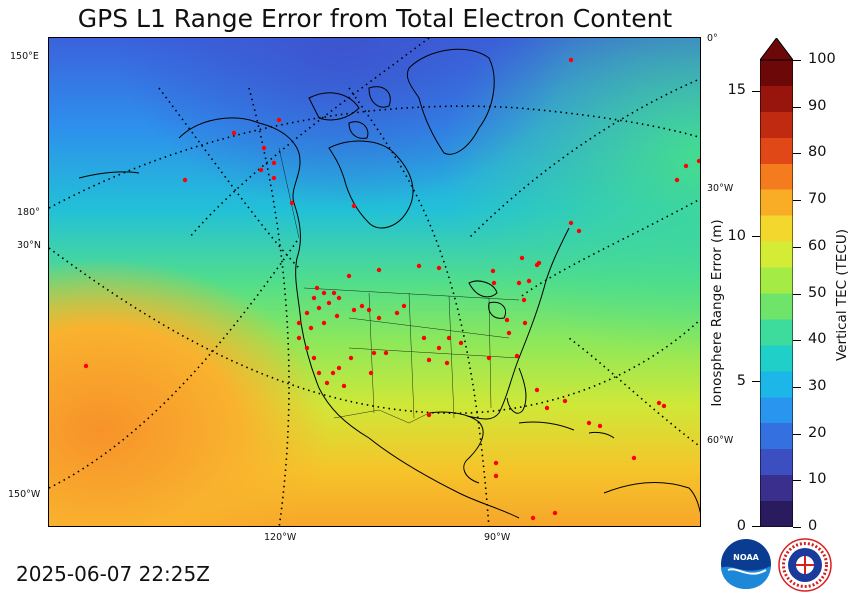  I want to click on graticule-label-150w: 150°W, so click(24, 494).